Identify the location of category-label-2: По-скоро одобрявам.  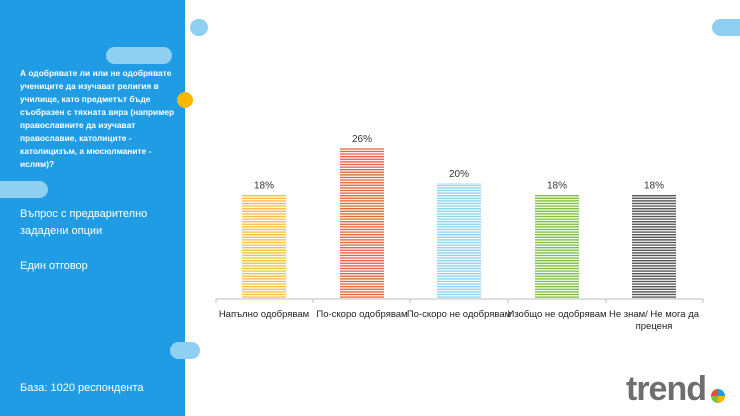
(362, 314).